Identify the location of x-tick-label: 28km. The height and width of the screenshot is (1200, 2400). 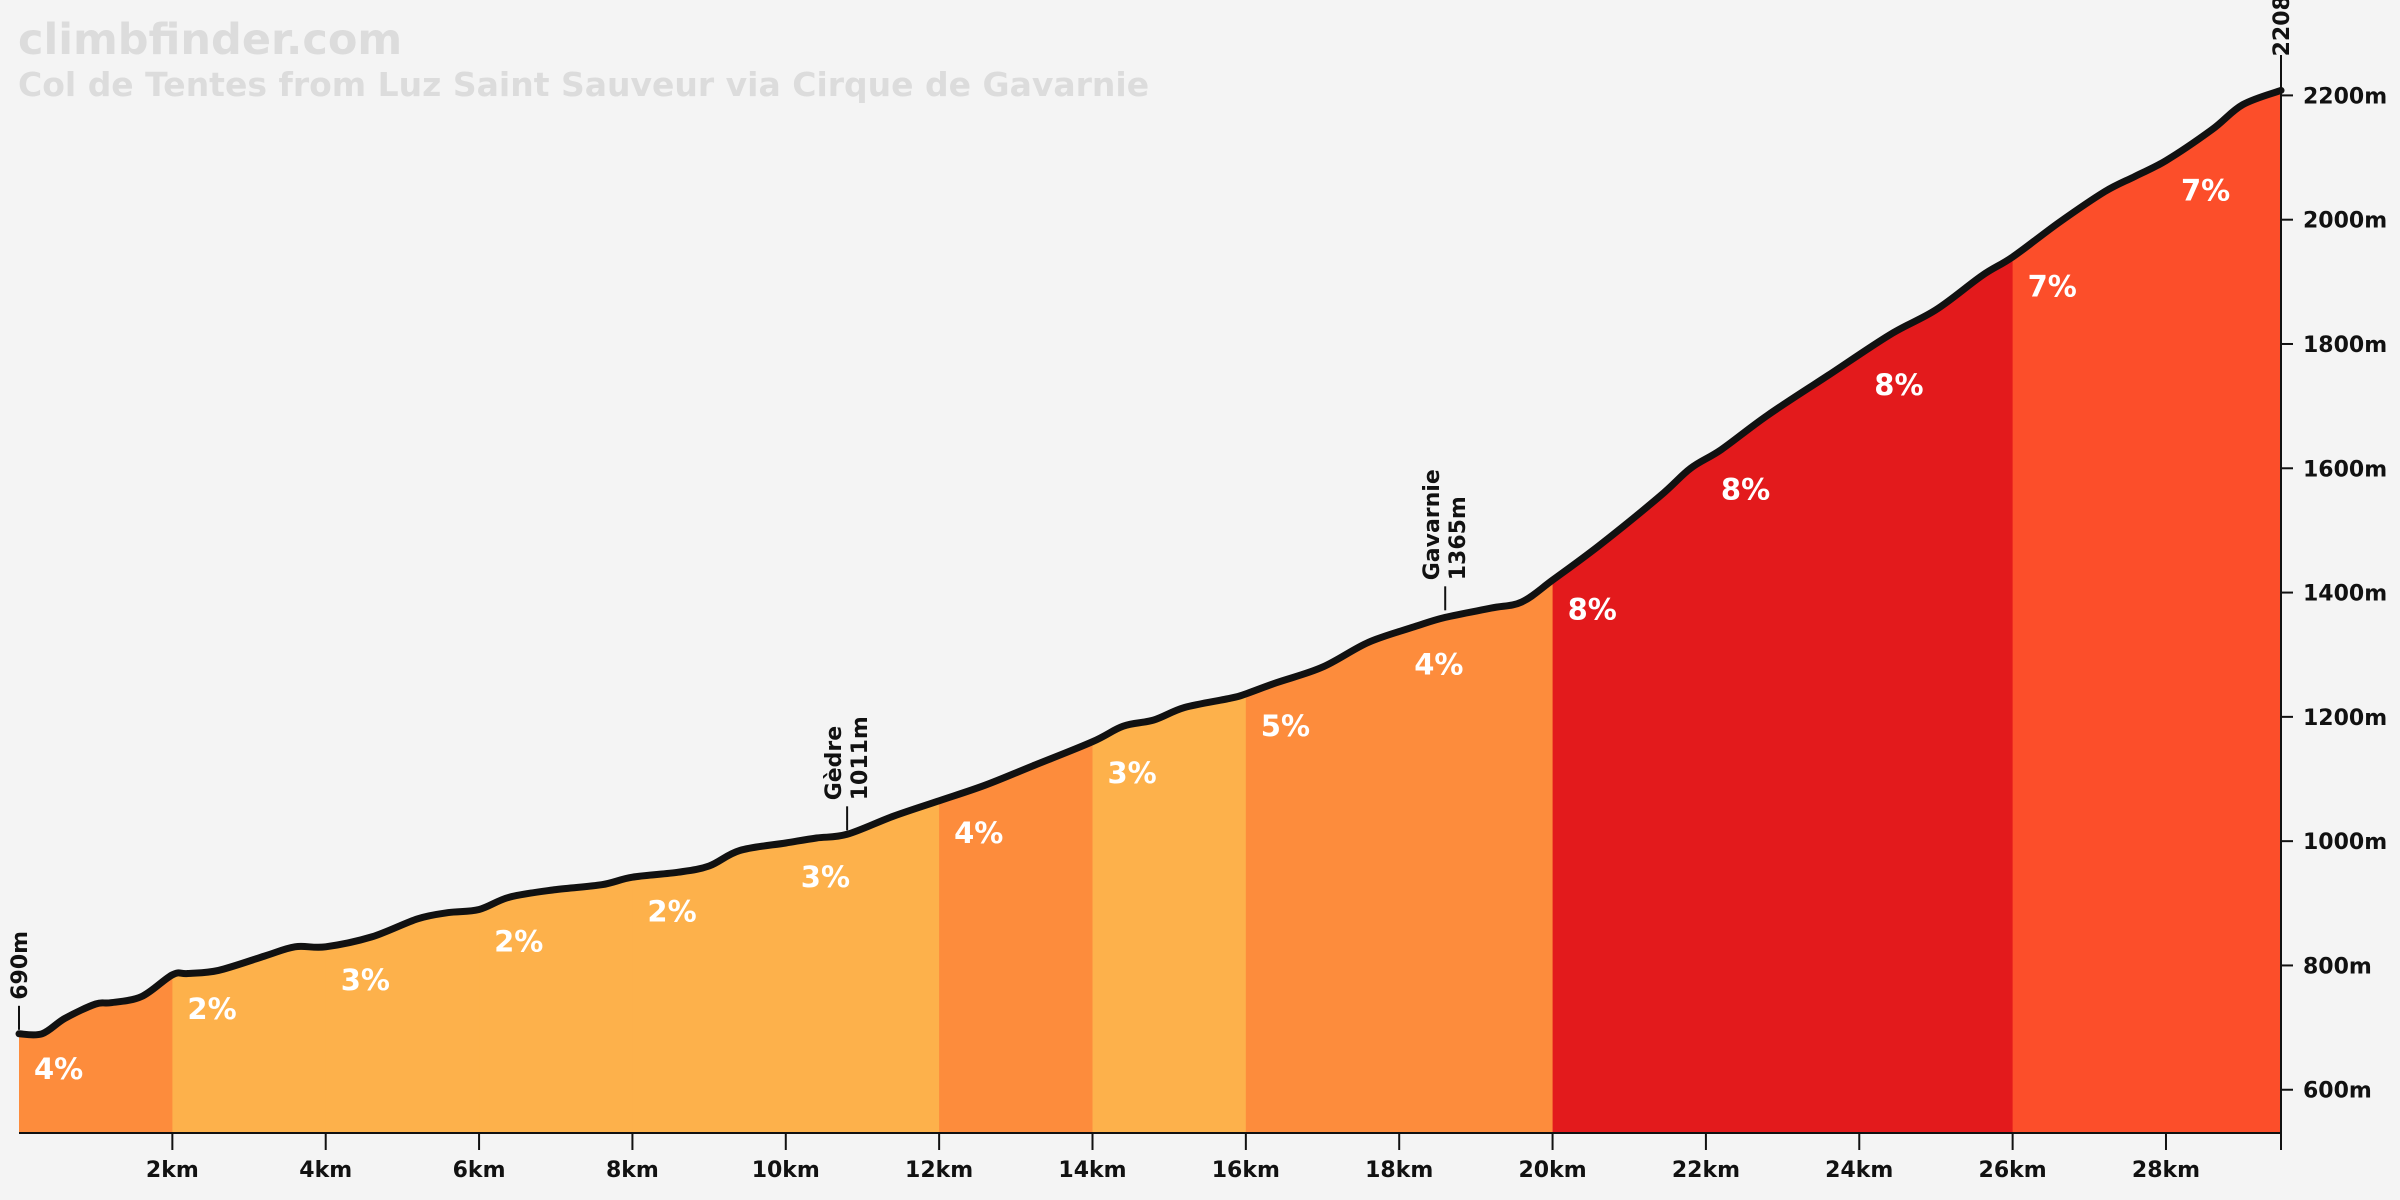
(2166, 1170).